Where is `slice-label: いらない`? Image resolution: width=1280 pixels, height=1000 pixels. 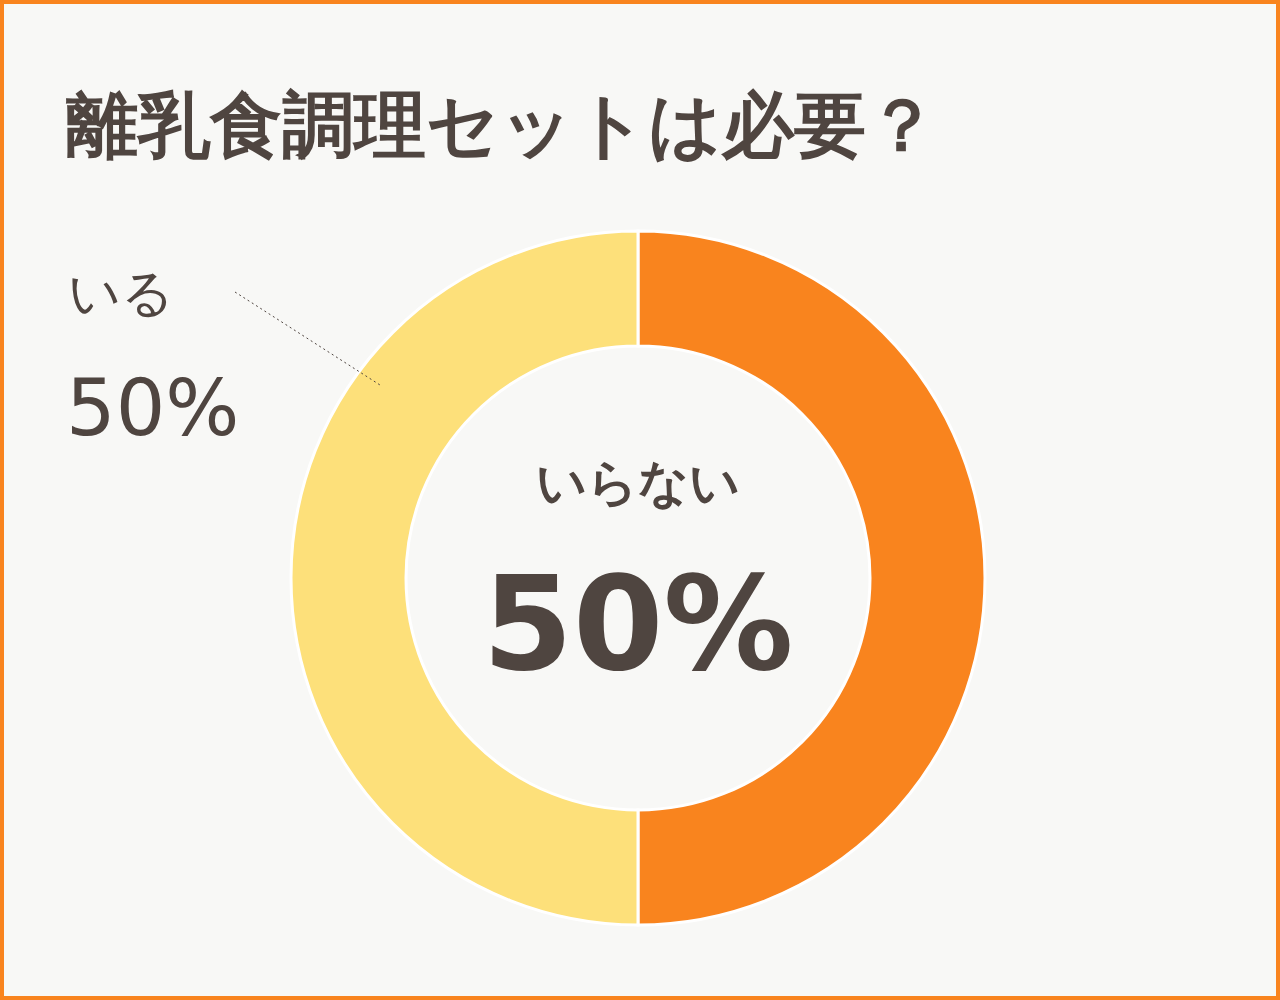
slice-label: いらない is located at coordinates (638, 483).